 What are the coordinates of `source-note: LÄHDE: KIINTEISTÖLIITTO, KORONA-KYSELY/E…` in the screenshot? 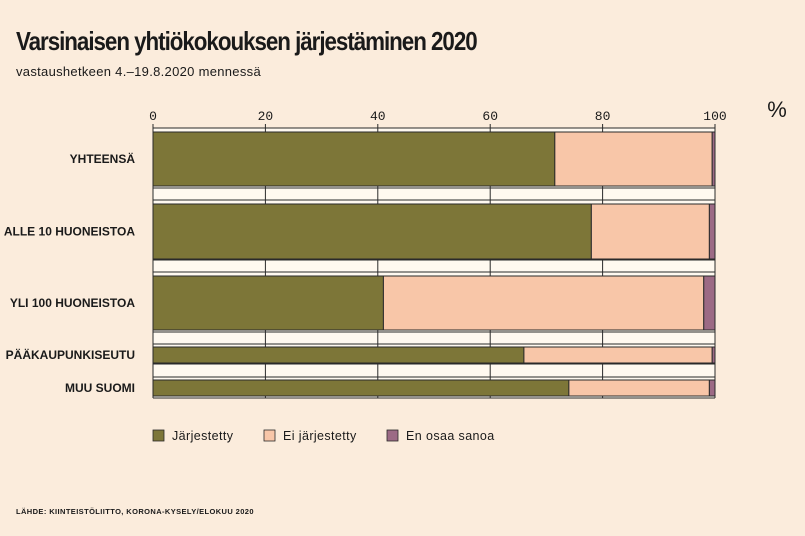 It's located at (135, 511).